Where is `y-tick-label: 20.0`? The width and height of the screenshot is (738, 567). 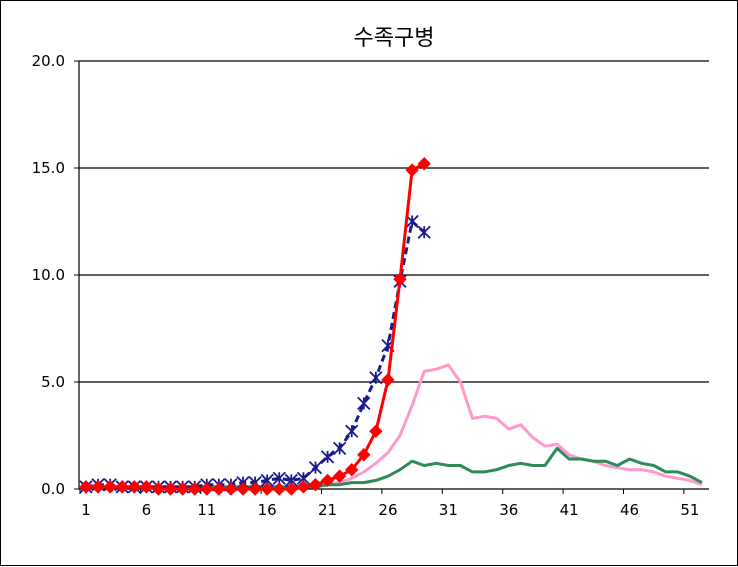
y-tick-label: 20.0 is located at coordinates (48, 61).